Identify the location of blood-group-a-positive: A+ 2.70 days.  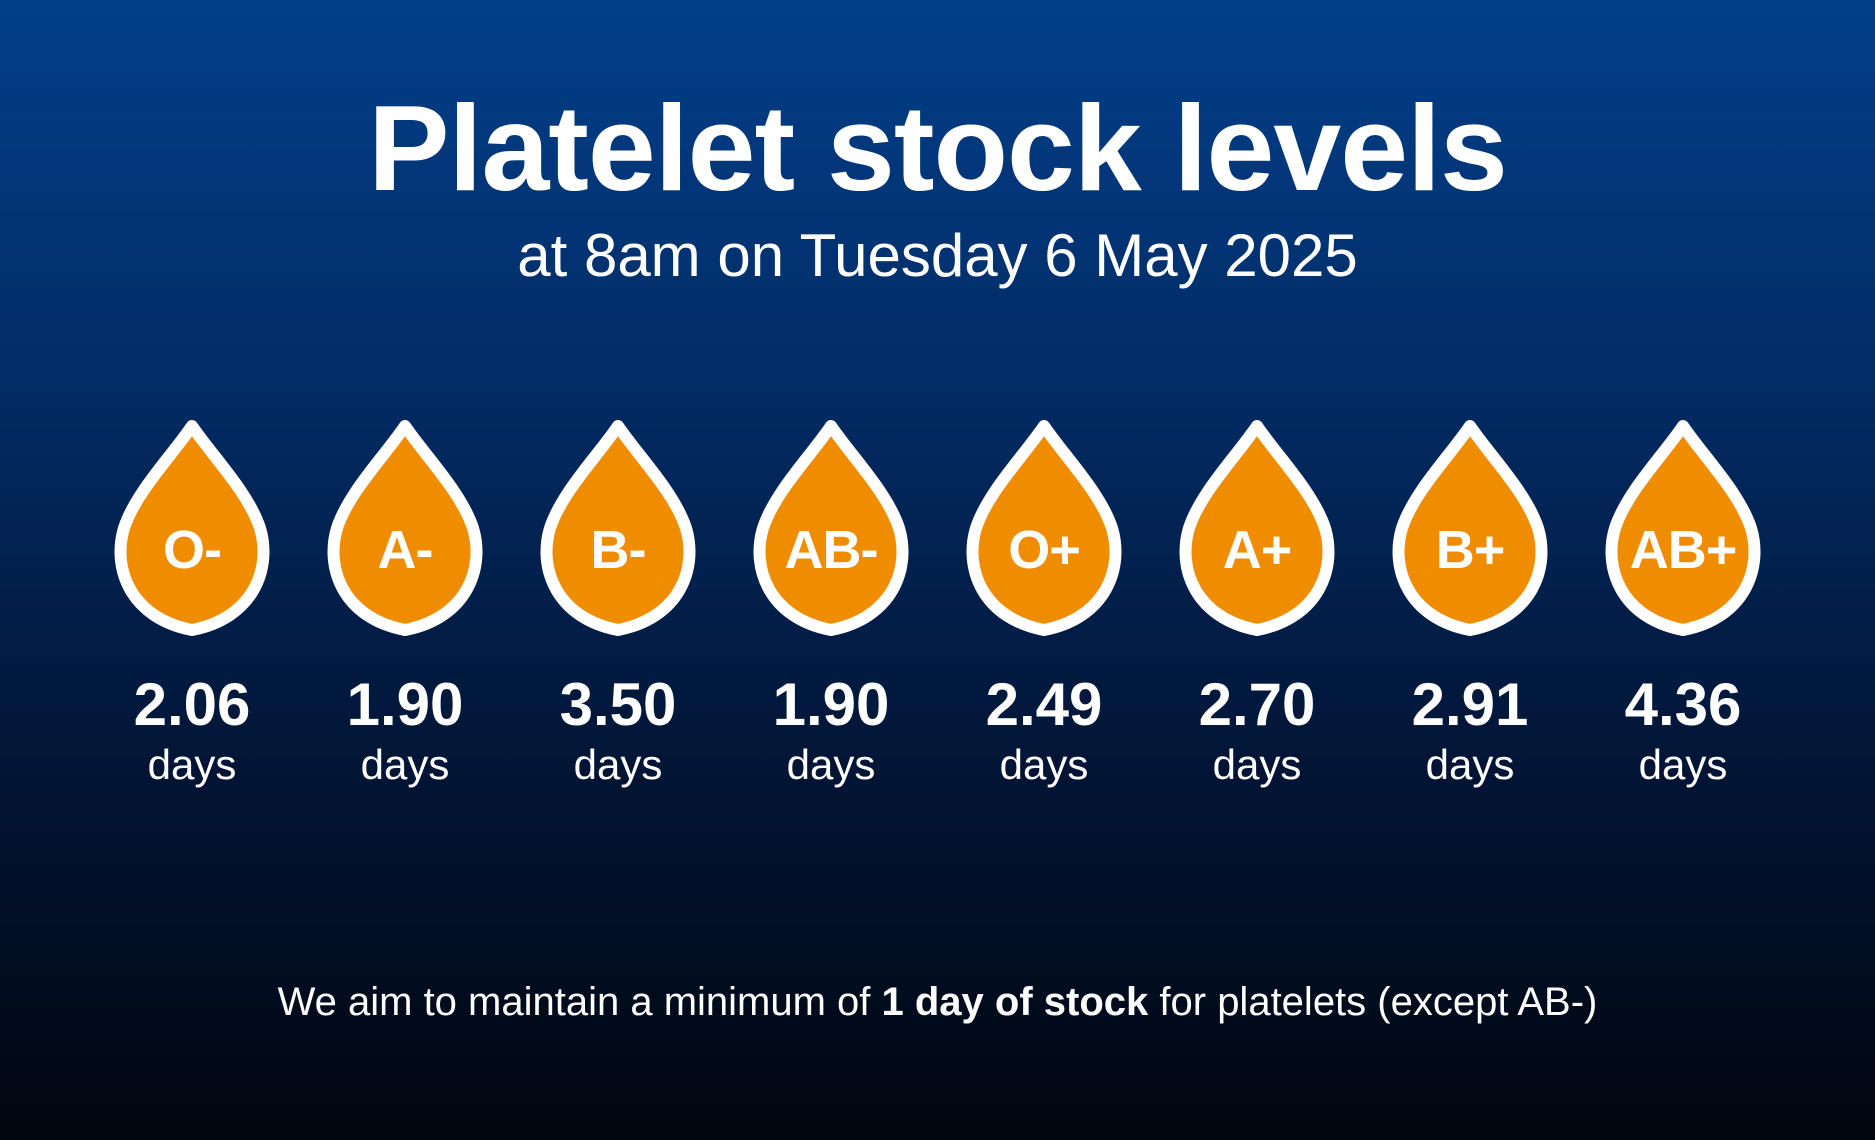
(1257, 608).